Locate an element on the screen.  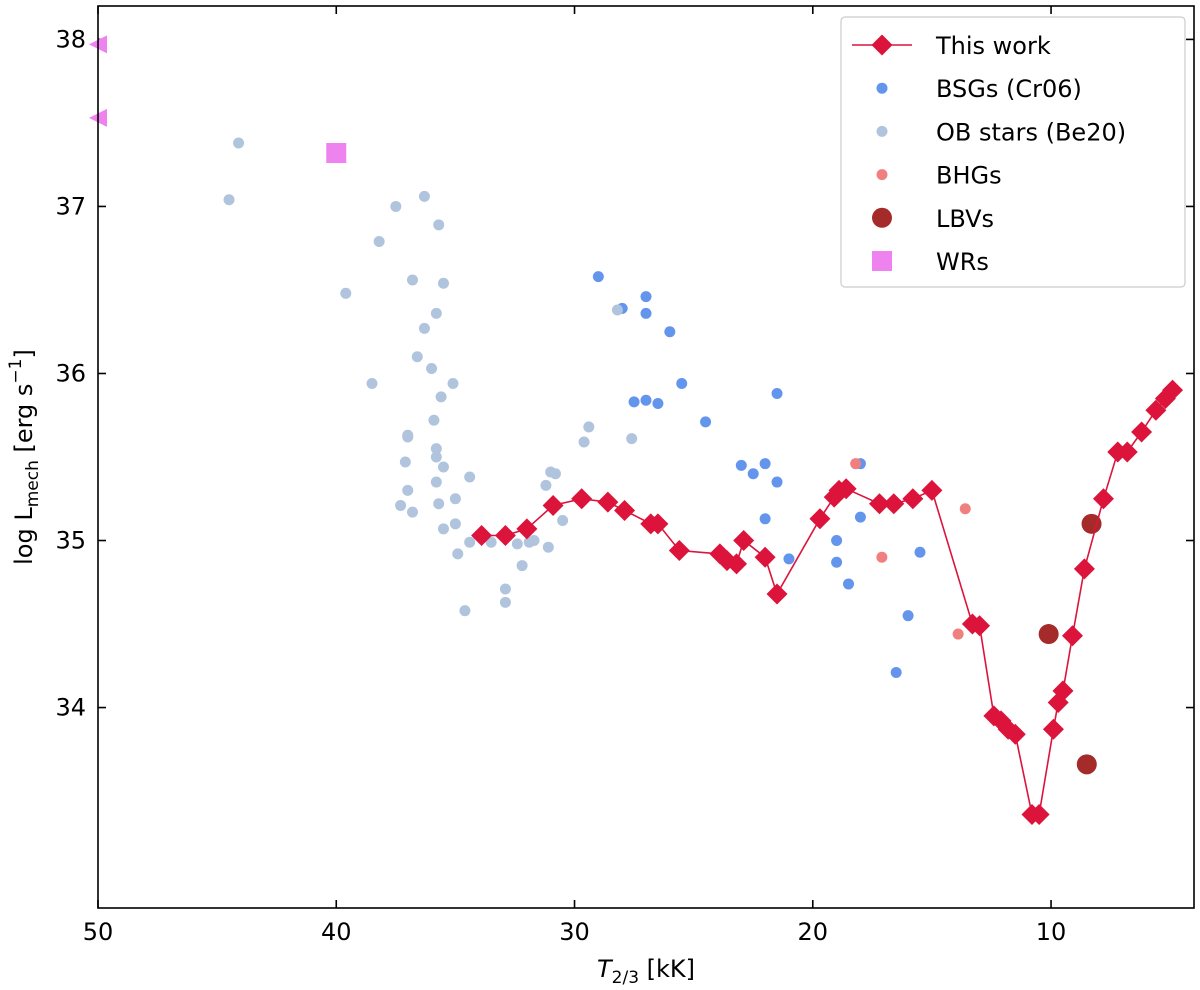
legend-entry: BSGs (Cr06) is located at coordinates (979, 89).